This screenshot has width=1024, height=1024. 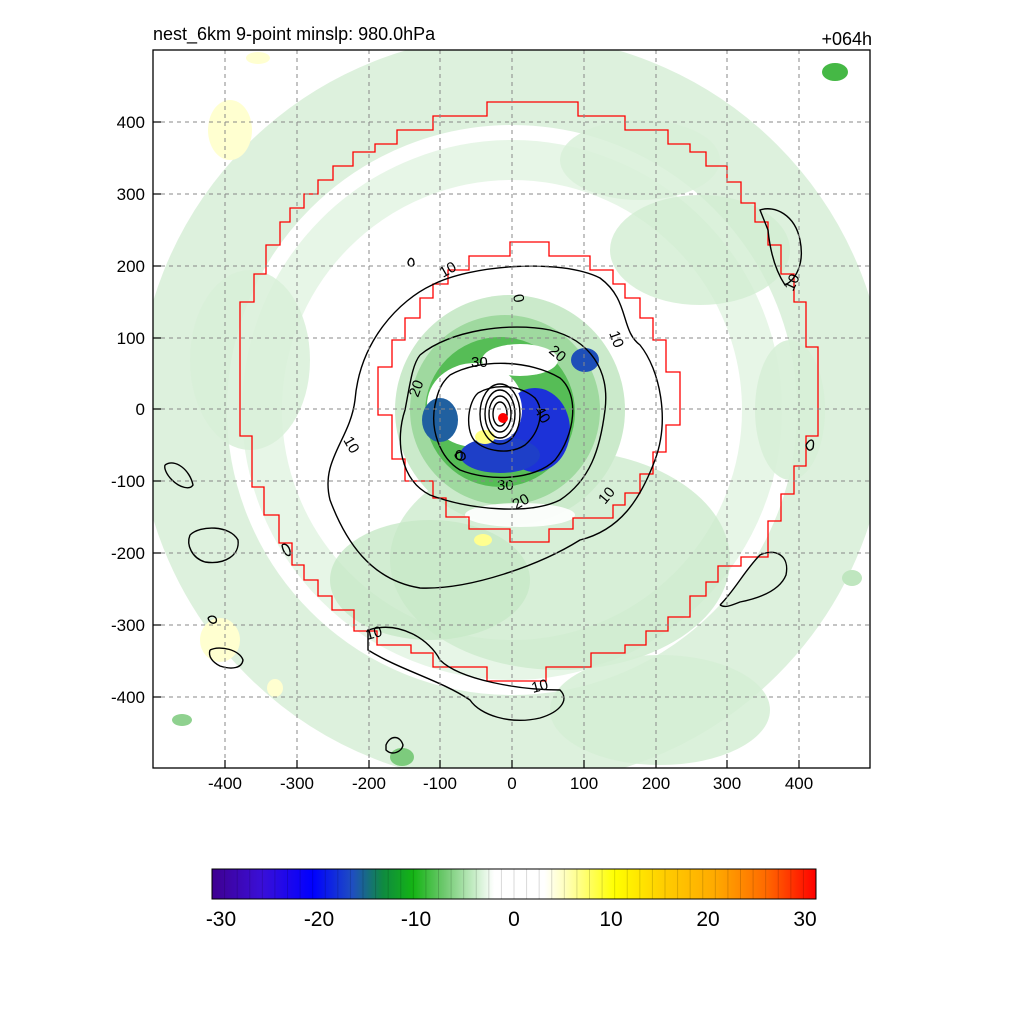 I want to click on colorbar-tick-label: -20, so click(x=319, y=919).